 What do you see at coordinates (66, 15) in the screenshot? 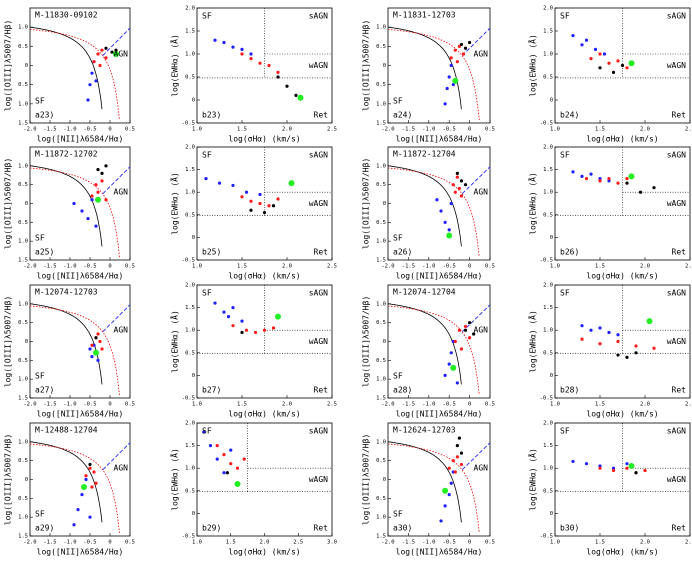
I see `panel-title: M-11830-09102` at bounding box center [66, 15].